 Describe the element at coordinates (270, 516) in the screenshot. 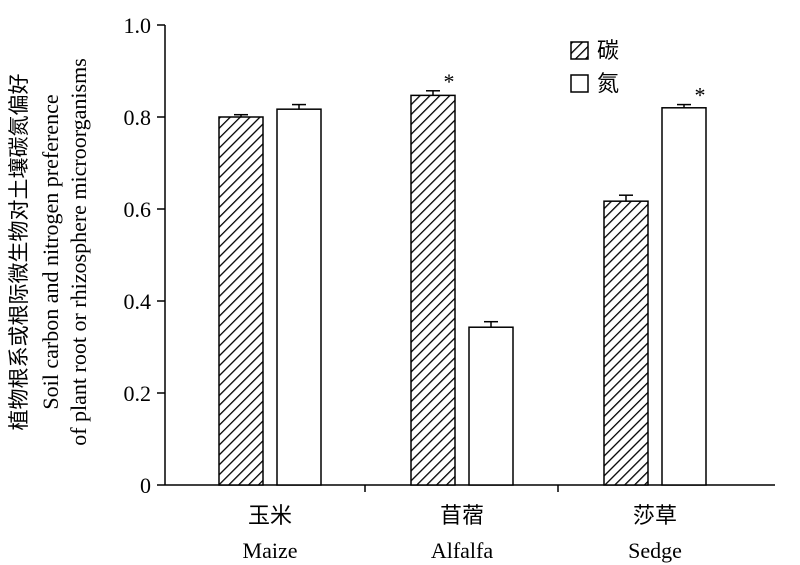

I see `x-category-label-chinese: 玉米` at that location.